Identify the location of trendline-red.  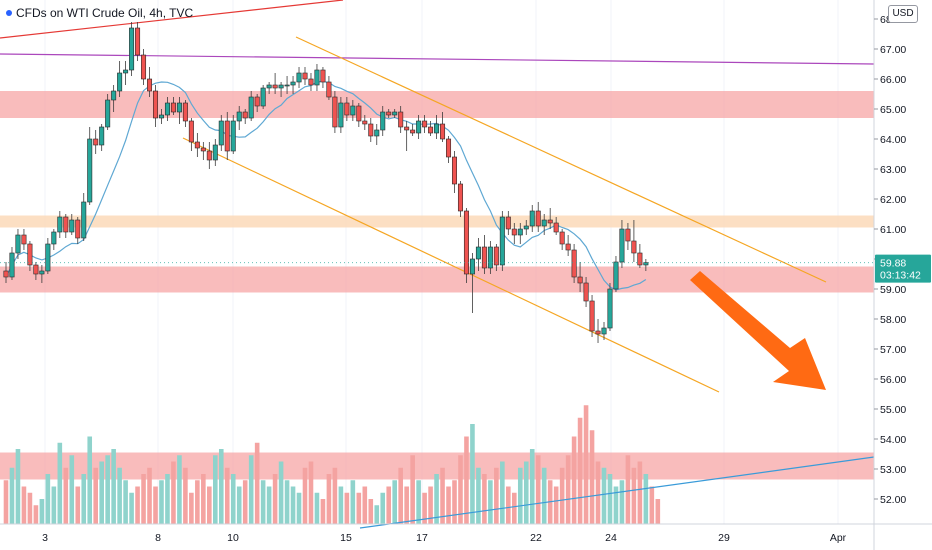
(172, 19).